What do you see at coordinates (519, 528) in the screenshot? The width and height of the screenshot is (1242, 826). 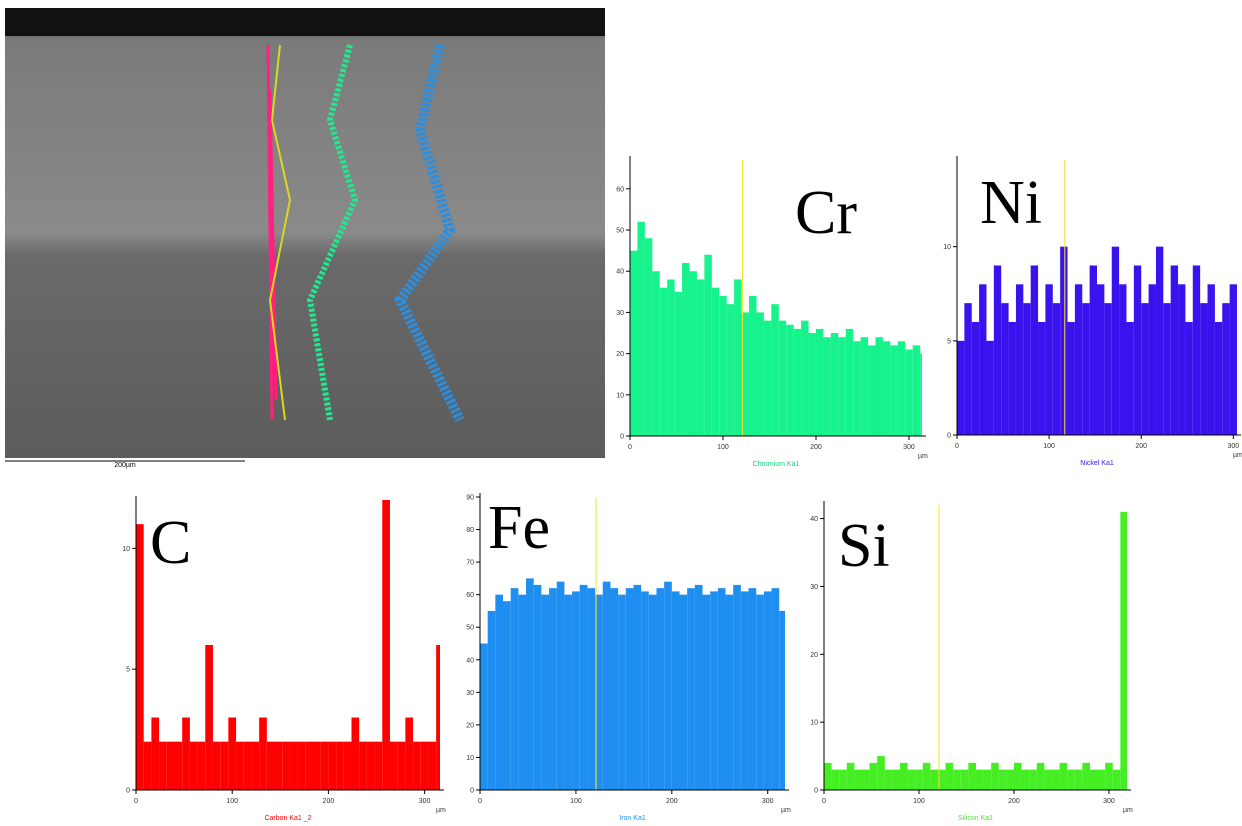 I see `element-title: Fe` at bounding box center [519, 528].